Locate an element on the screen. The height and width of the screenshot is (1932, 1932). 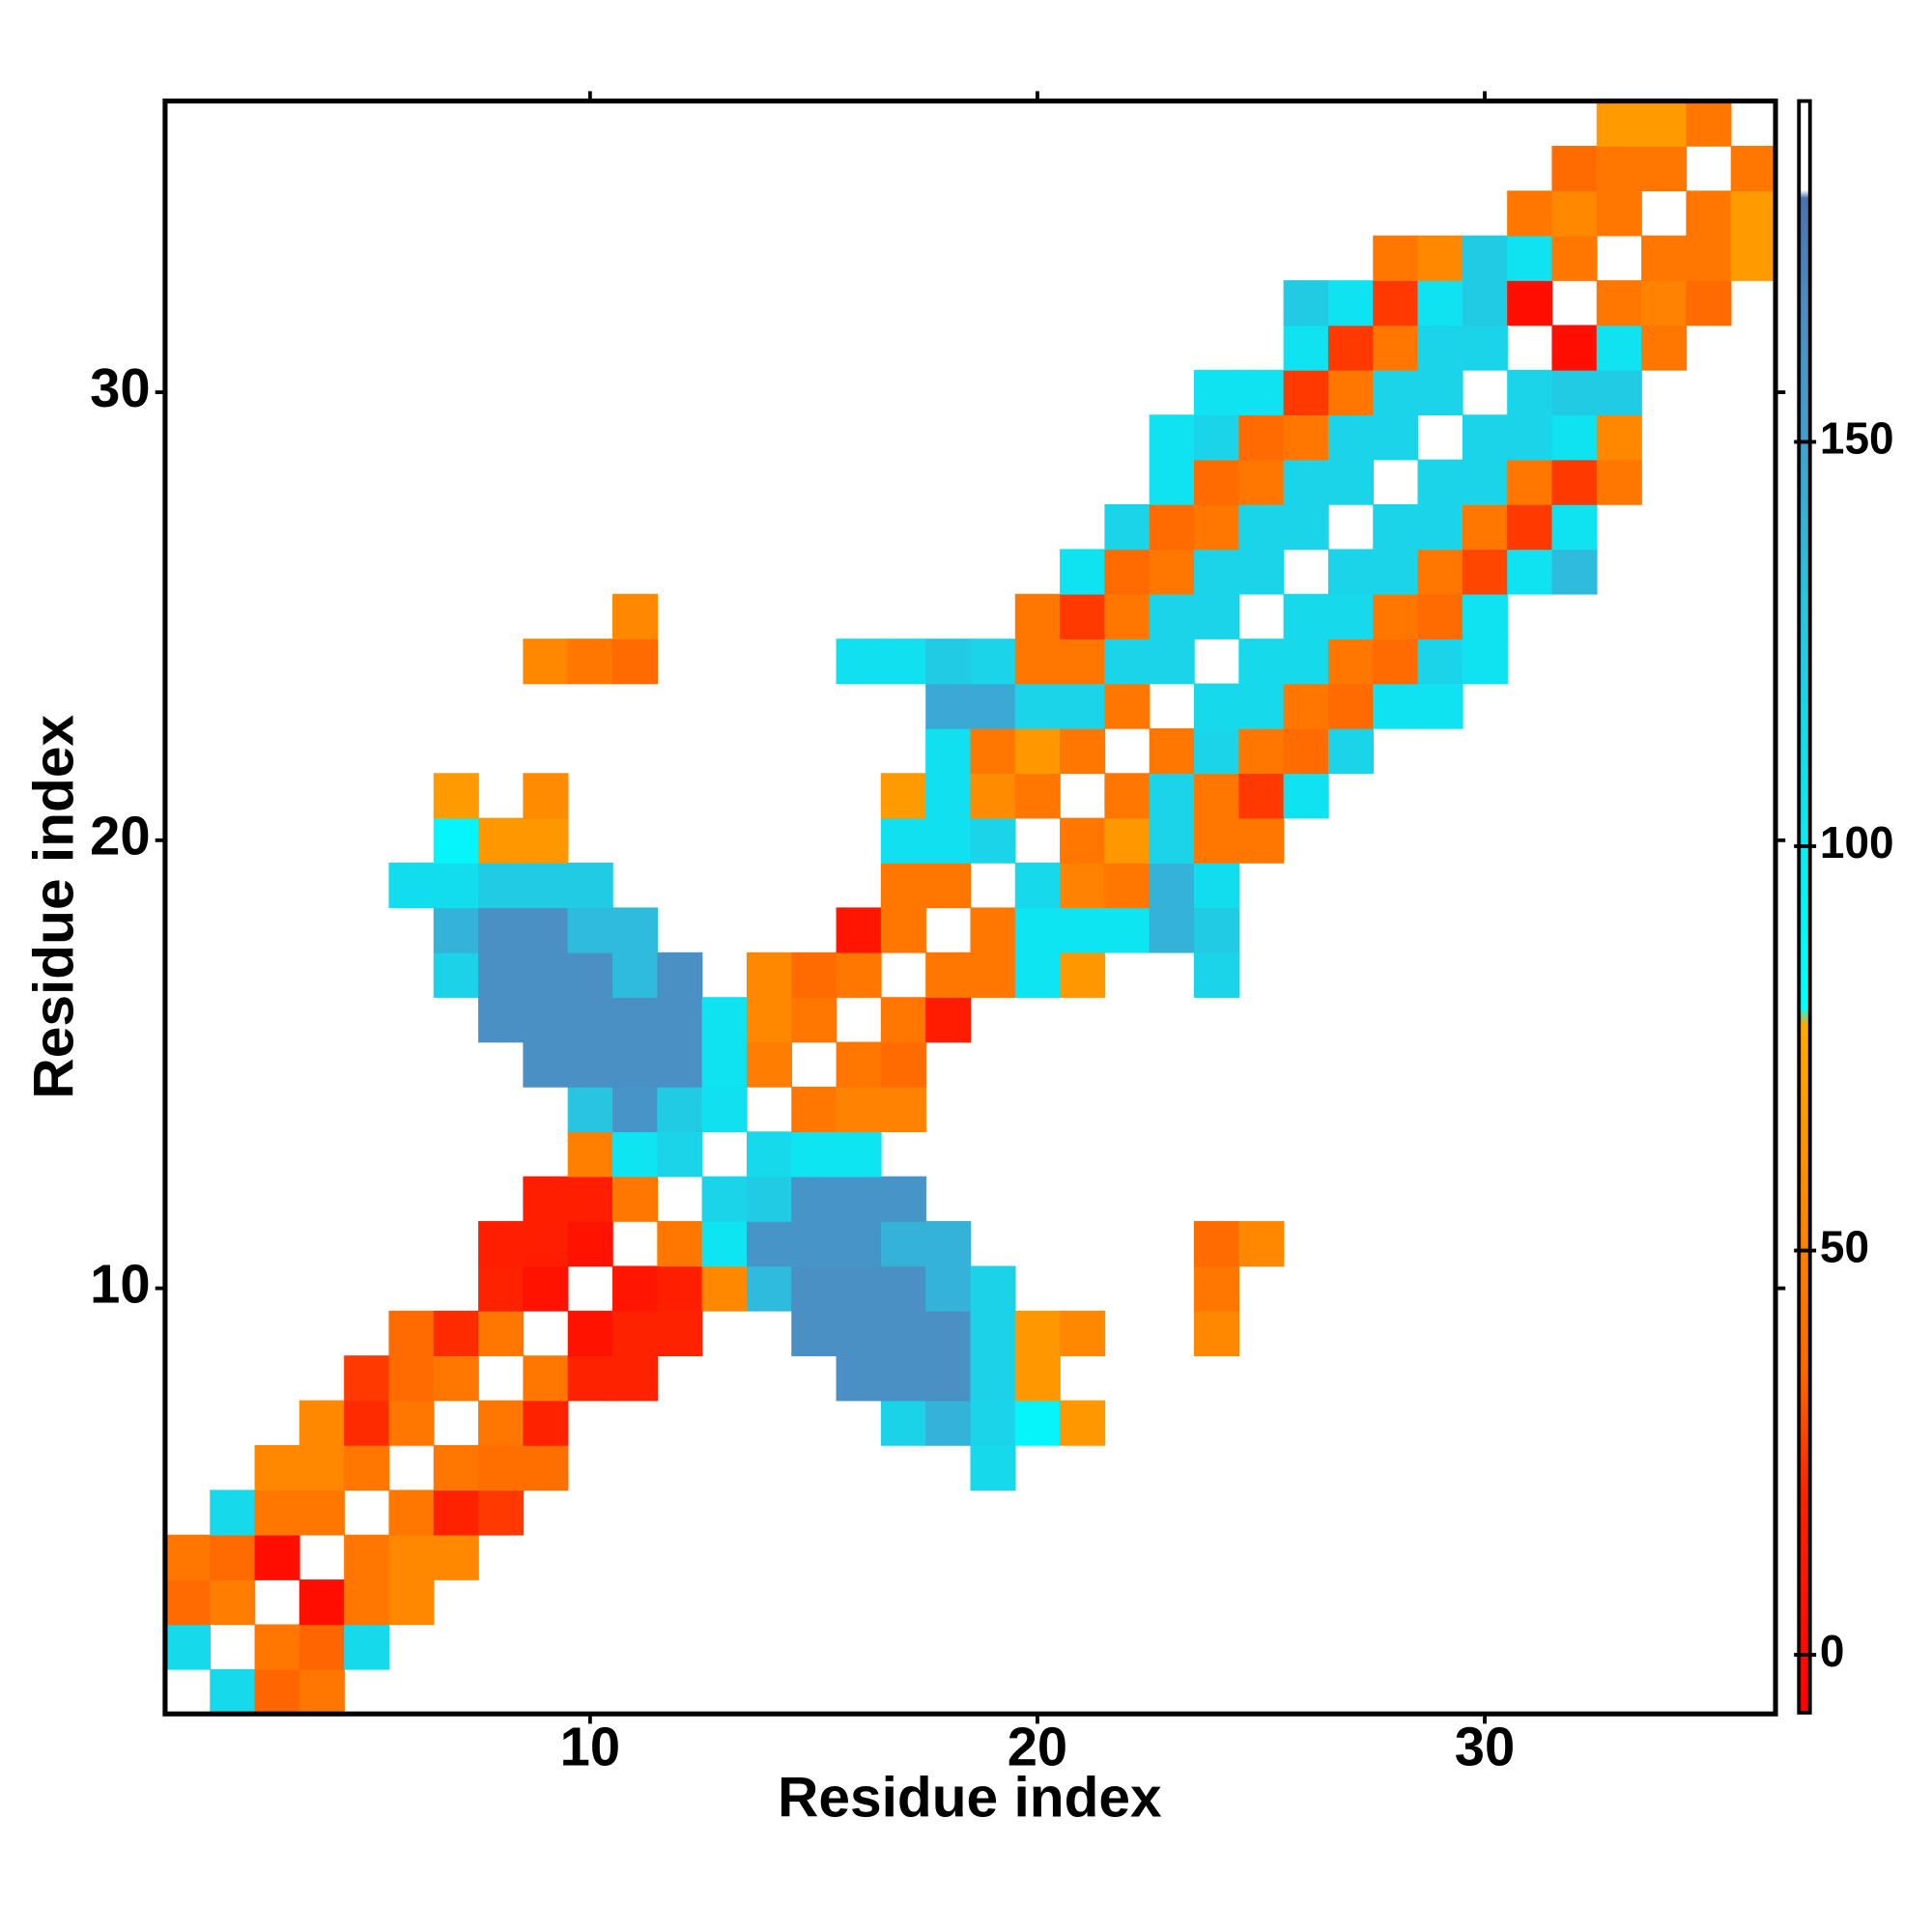
colorbar-tick-label: 150 is located at coordinates (1857, 438).